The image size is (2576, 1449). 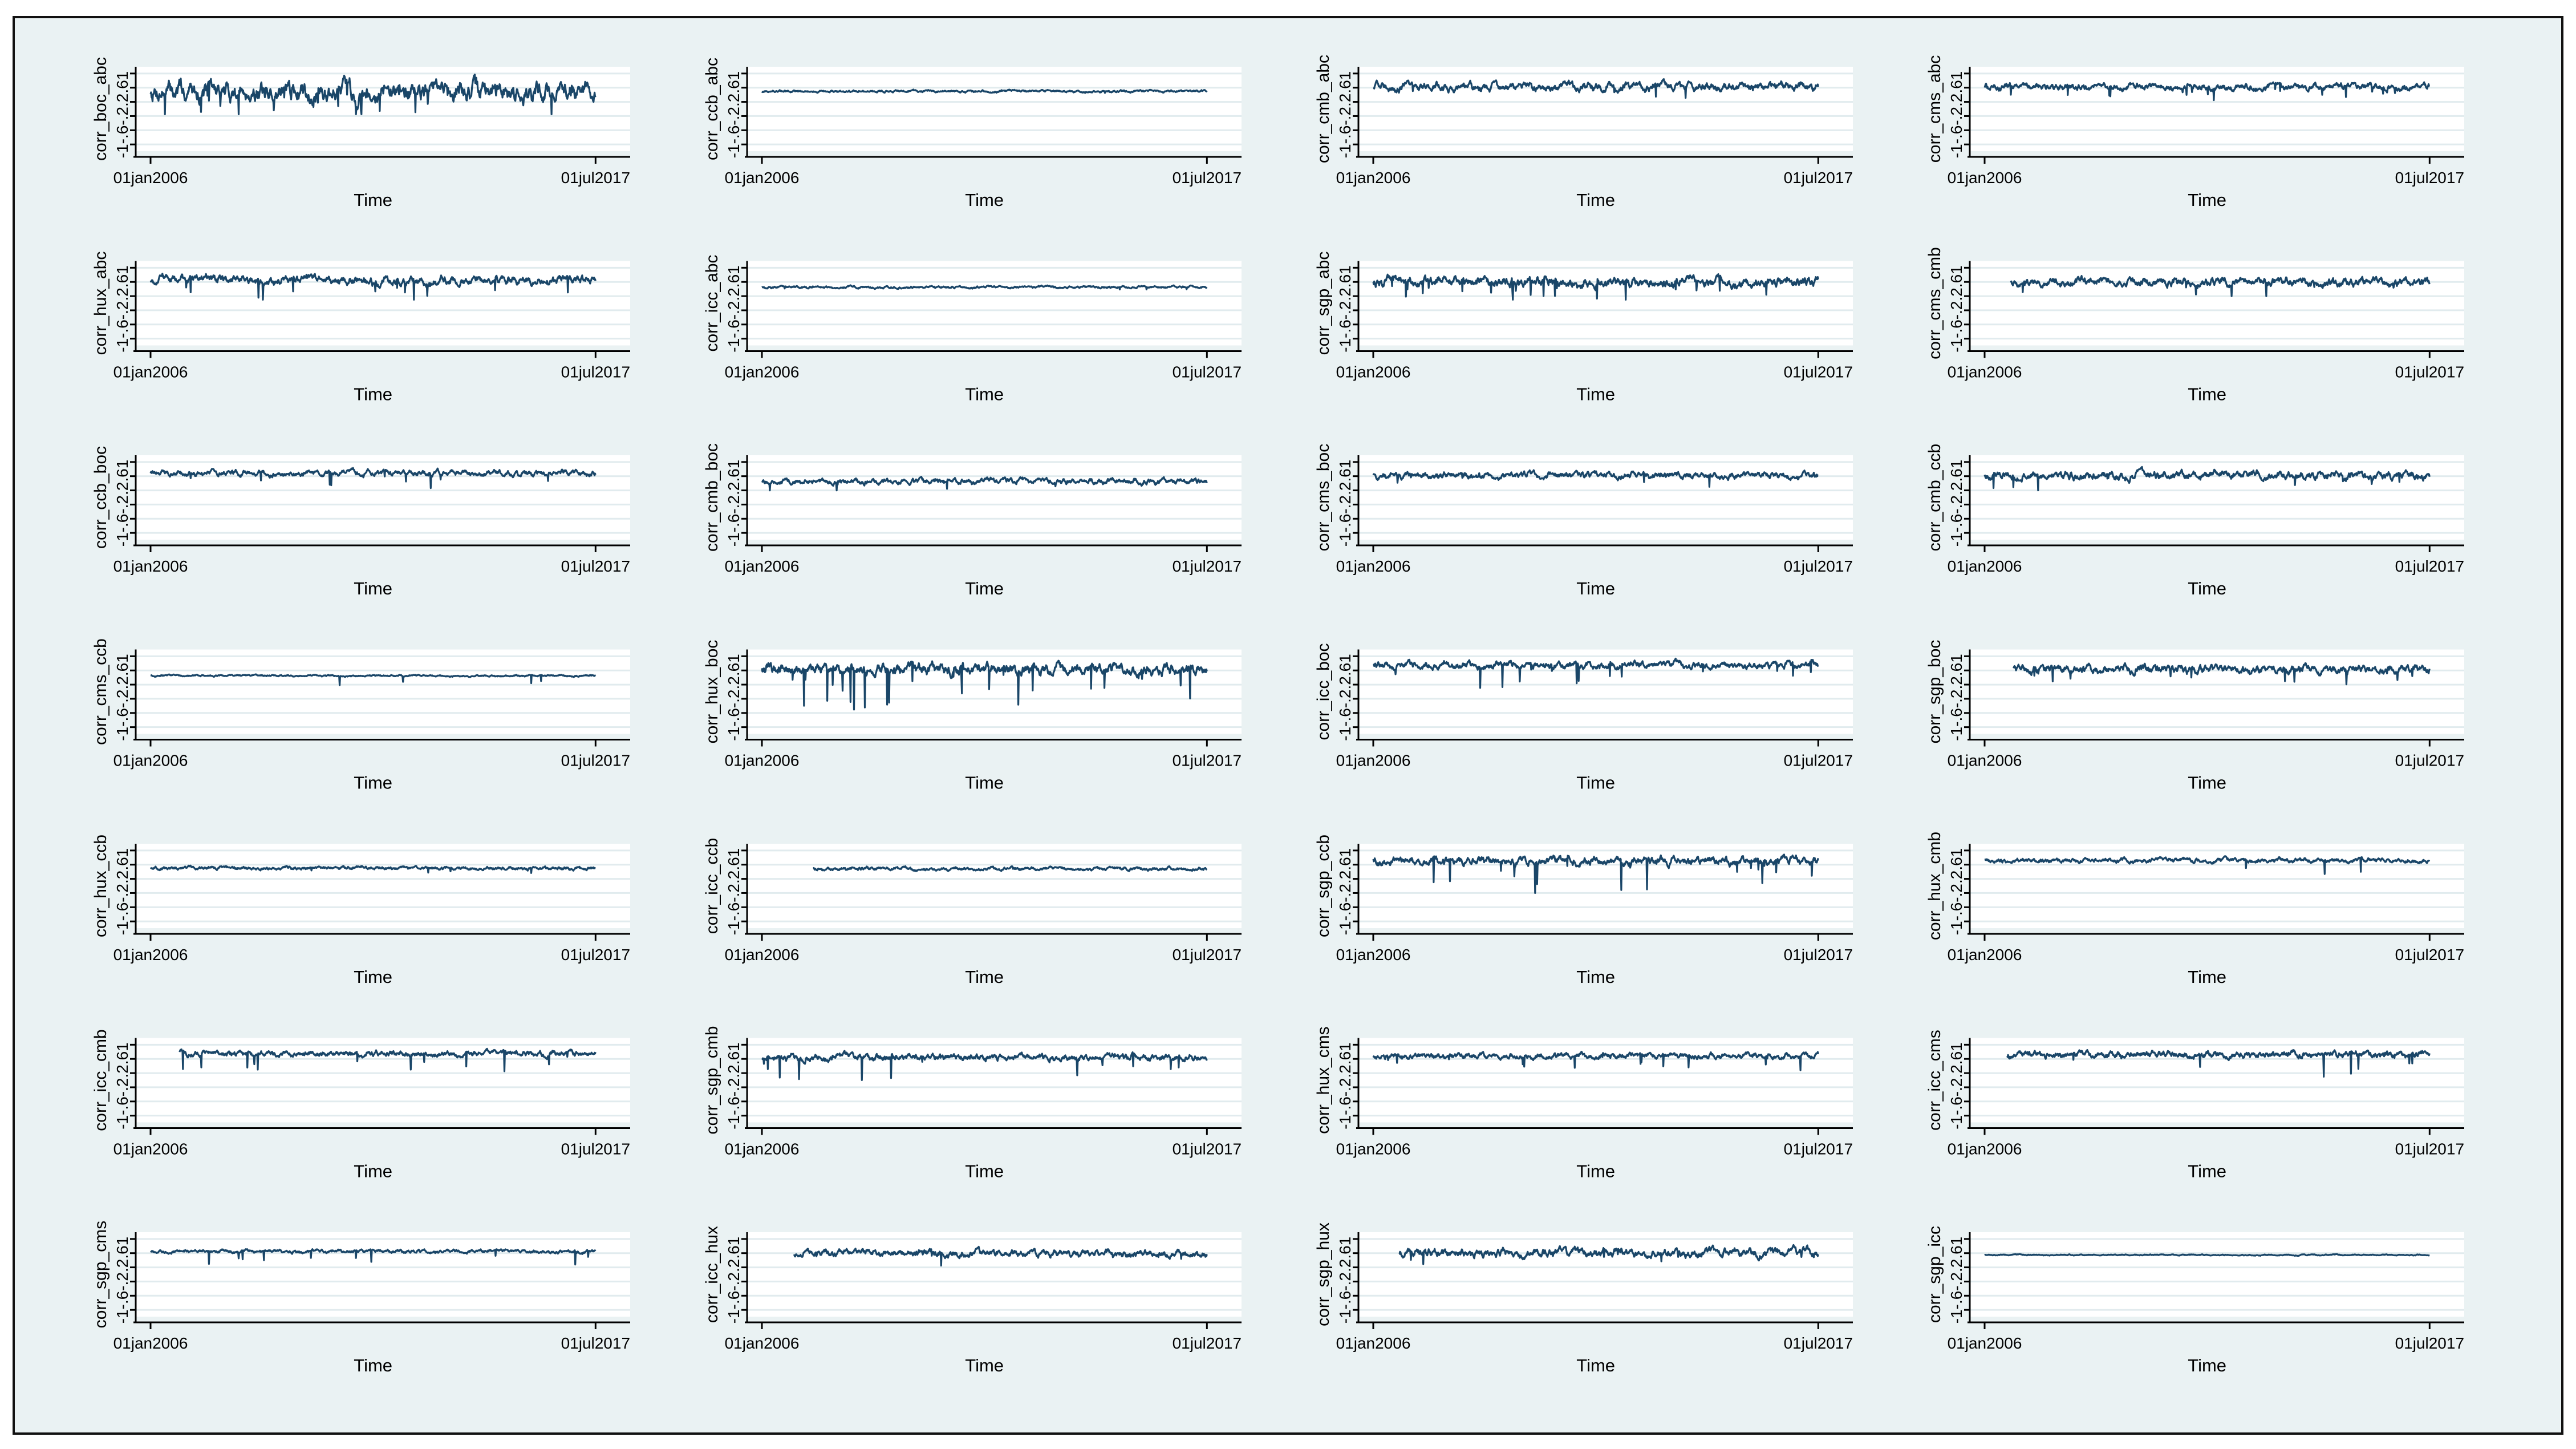 What do you see at coordinates (712, 1080) in the screenshot?
I see `y-axis-title: corr_sgp_cmb` at bounding box center [712, 1080].